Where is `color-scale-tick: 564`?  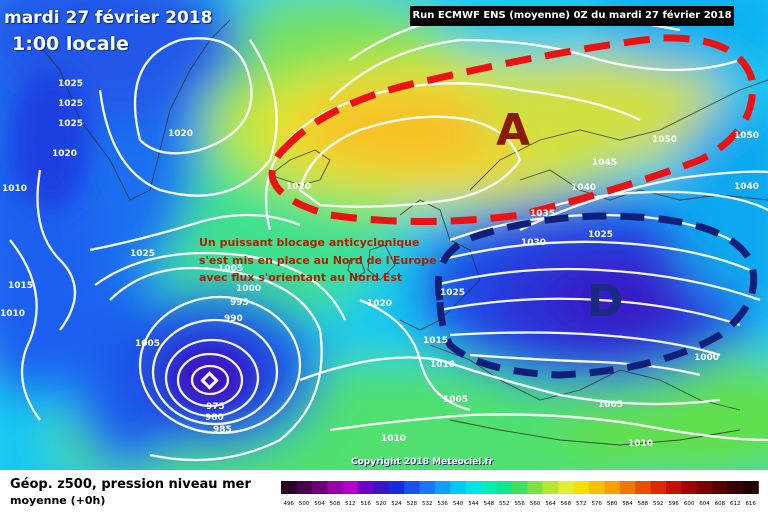 color-scale-tick: 564 is located at coordinates (550, 504).